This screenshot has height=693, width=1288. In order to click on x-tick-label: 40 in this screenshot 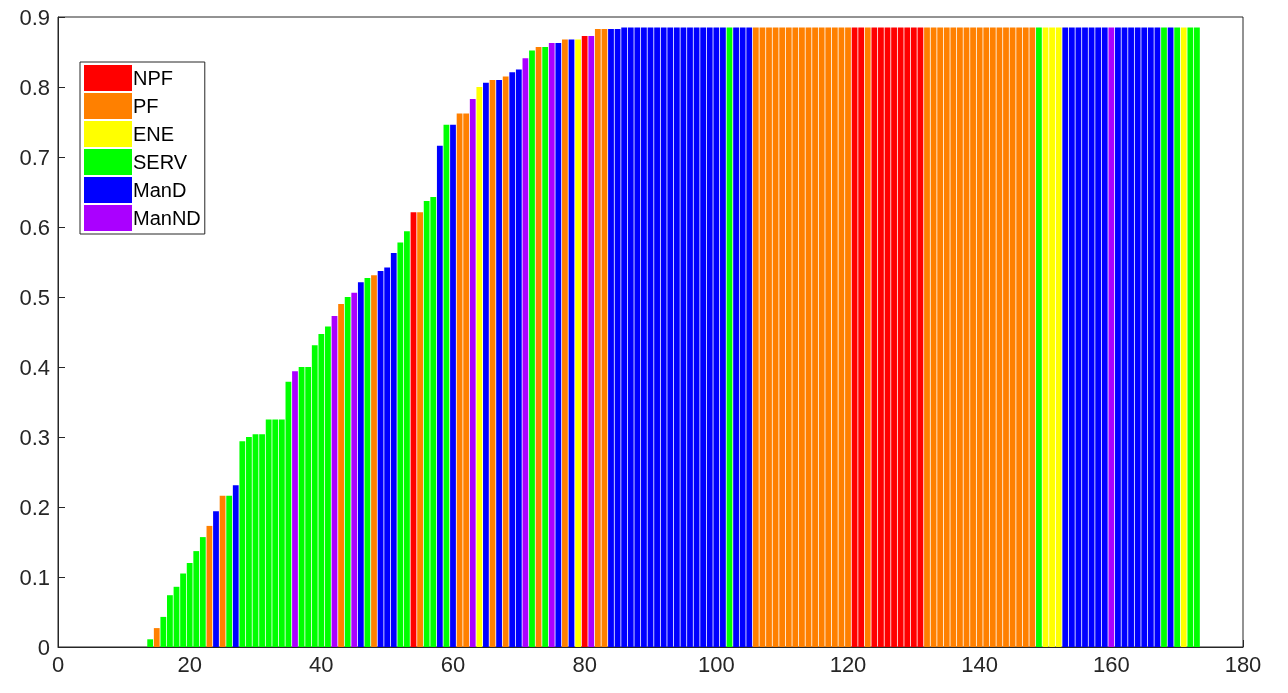, I will do `click(321, 664)`.